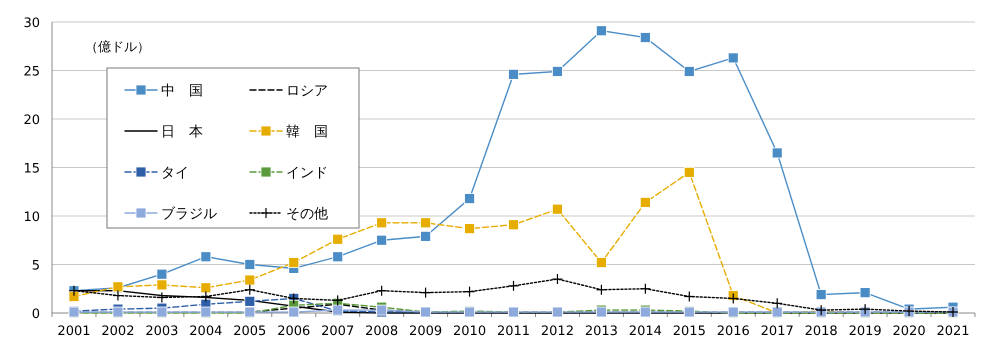  Describe the element at coordinates (865, 331) in the screenshot. I see `x-tick-label: 2019` at that location.